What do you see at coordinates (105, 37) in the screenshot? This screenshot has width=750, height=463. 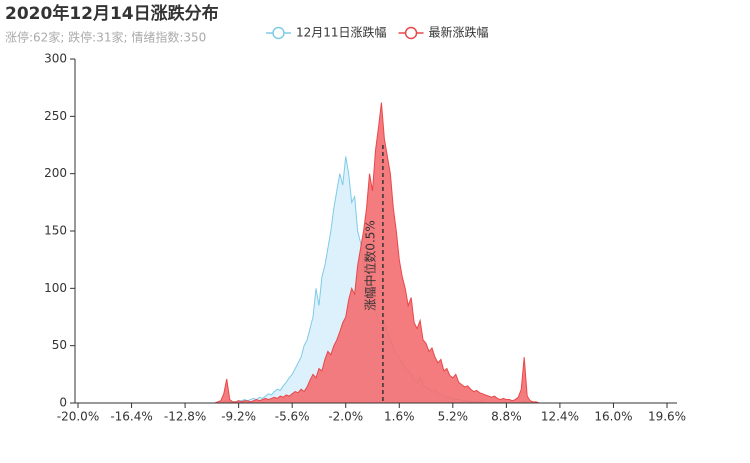 I see `chart-subtitle: 涨停:62家; 跌停:31家; 情绪指数:350` at bounding box center [105, 37].